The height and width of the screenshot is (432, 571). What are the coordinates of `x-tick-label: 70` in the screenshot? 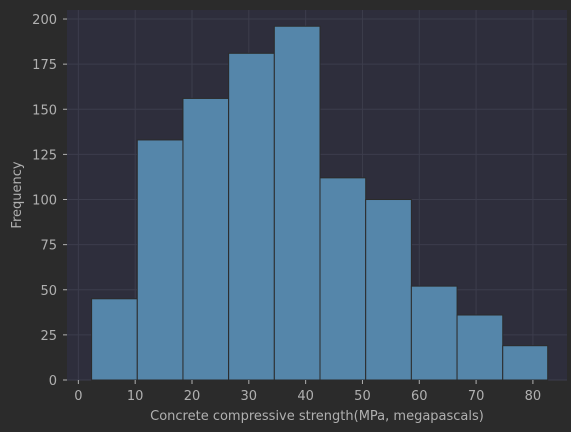 It's located at (476, 396).